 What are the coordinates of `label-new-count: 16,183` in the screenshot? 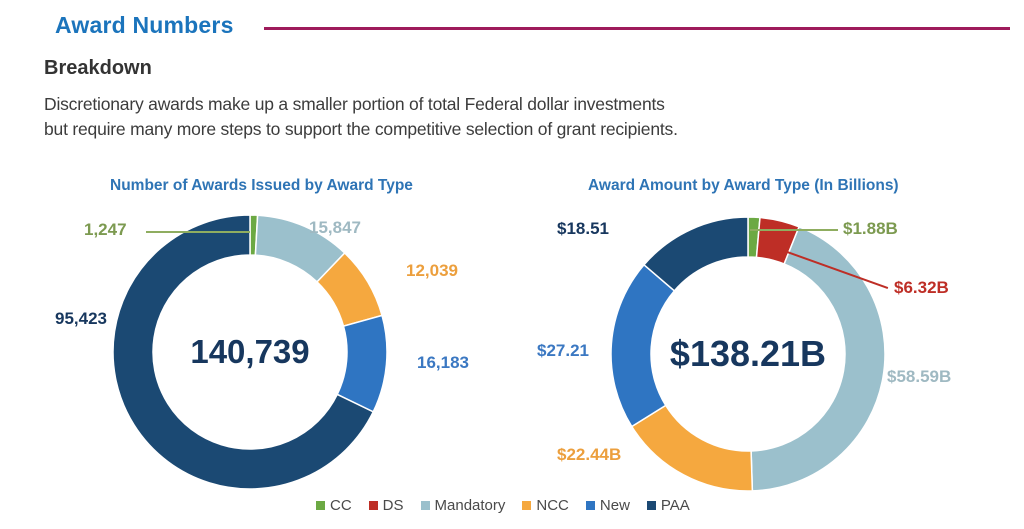 It's located at (443, 362).